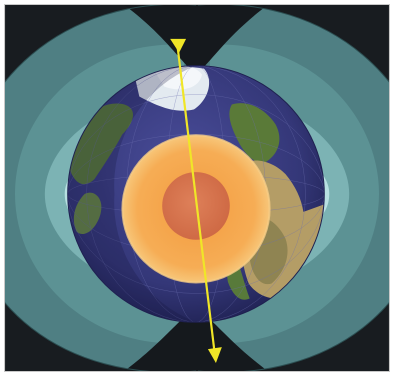  Describe the element at coordinates (196, 40) in the screenshot. I see `polar-funnel-top` at that location.